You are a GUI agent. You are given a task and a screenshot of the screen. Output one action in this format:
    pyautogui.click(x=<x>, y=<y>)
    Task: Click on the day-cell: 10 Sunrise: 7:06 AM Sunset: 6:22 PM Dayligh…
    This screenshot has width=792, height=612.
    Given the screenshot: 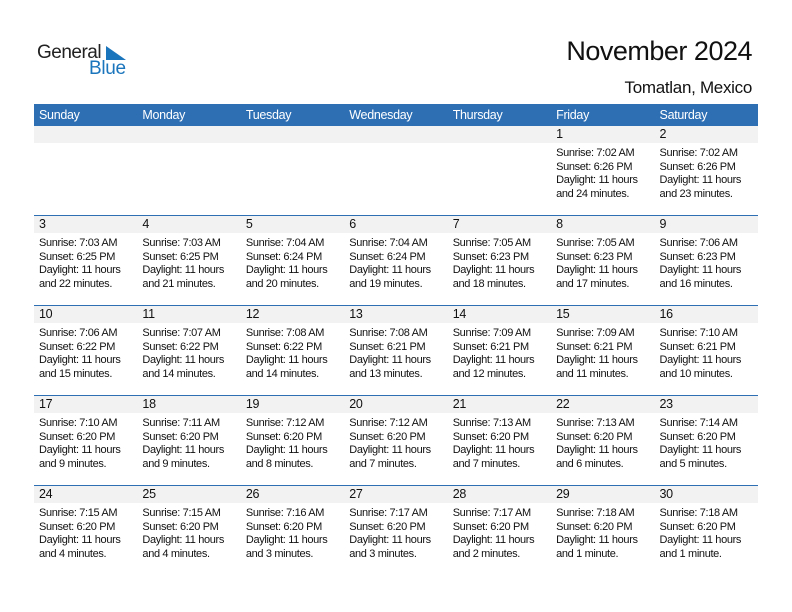 What is the action you would take?
    pyautogui.click(x=85, y=351)
    